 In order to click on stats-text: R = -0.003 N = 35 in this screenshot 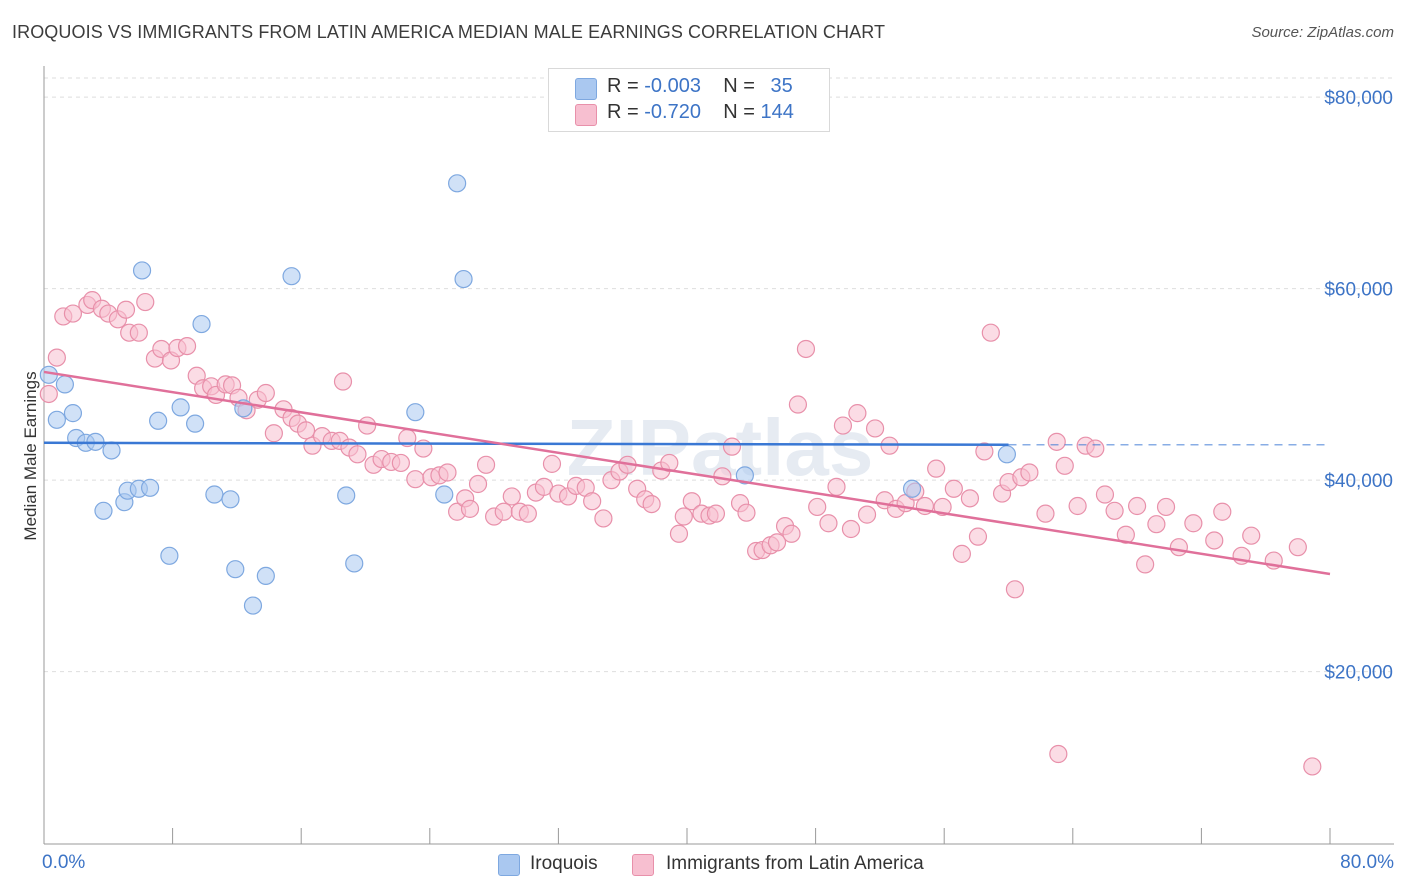, I will do `click(700, 86)`.